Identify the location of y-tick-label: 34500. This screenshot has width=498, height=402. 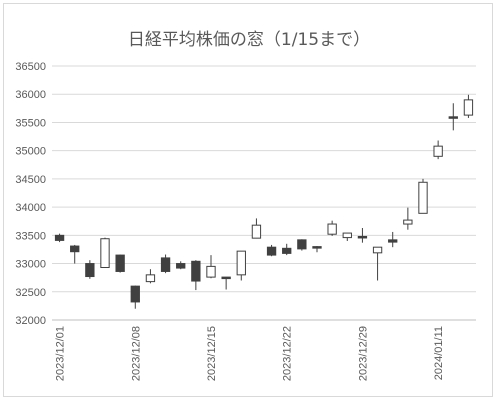
(30, 180).